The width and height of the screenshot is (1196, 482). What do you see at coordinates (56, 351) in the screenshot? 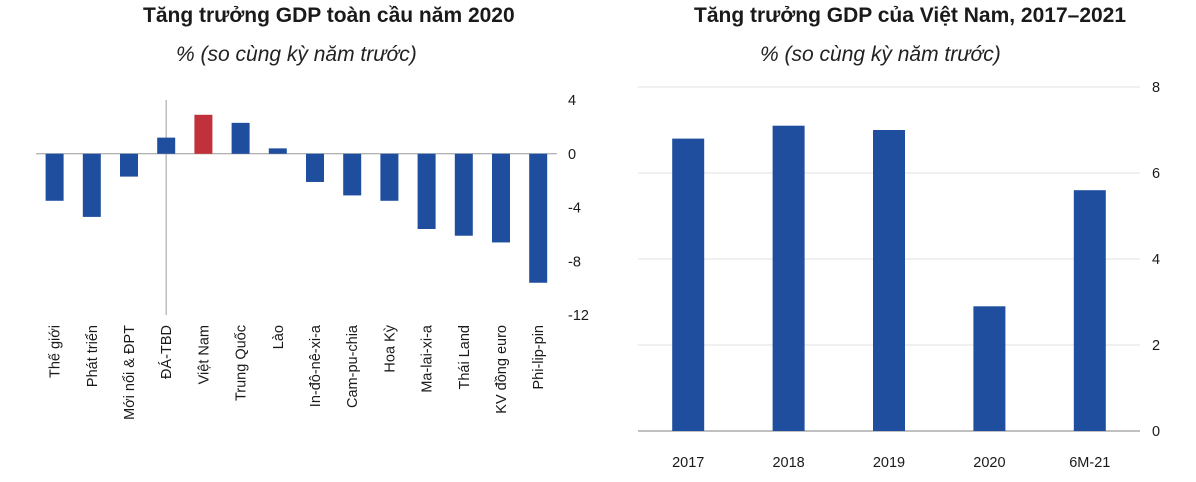
I see `category-label: Thế giới` at bounding box center [56, 351].